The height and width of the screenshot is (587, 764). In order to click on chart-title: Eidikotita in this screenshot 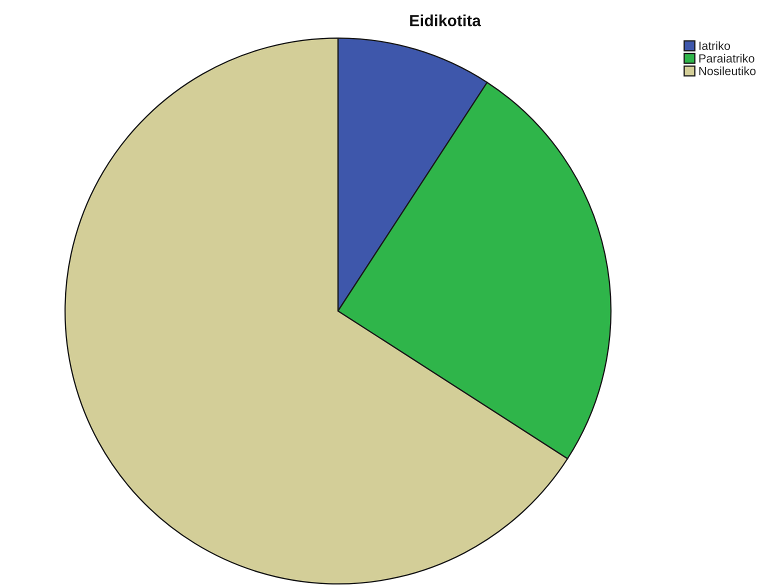, I will do `click(446, 20)`.